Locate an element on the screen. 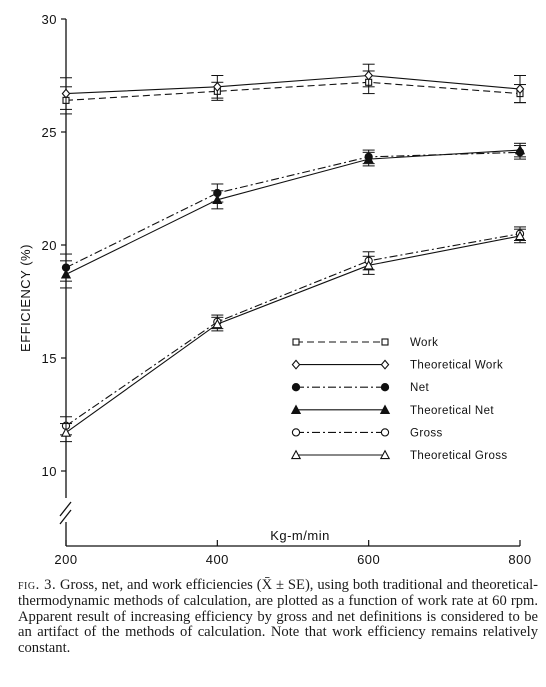  legend-item: Net is located at coordinates (360, 388).